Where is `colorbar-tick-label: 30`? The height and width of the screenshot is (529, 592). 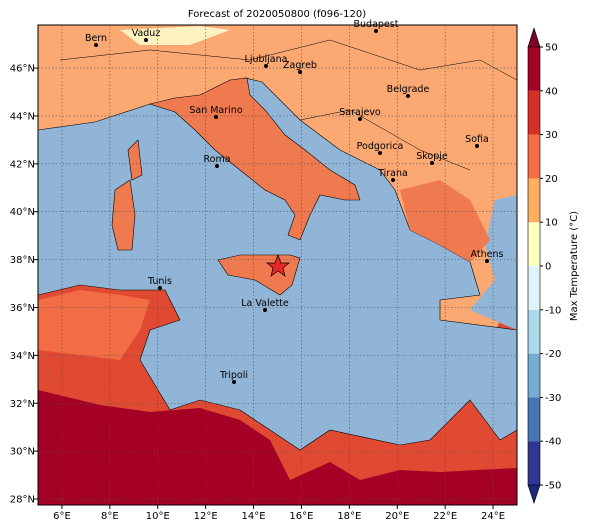
colorbar-tick-label: 30 is located at coordinates (551, 135).